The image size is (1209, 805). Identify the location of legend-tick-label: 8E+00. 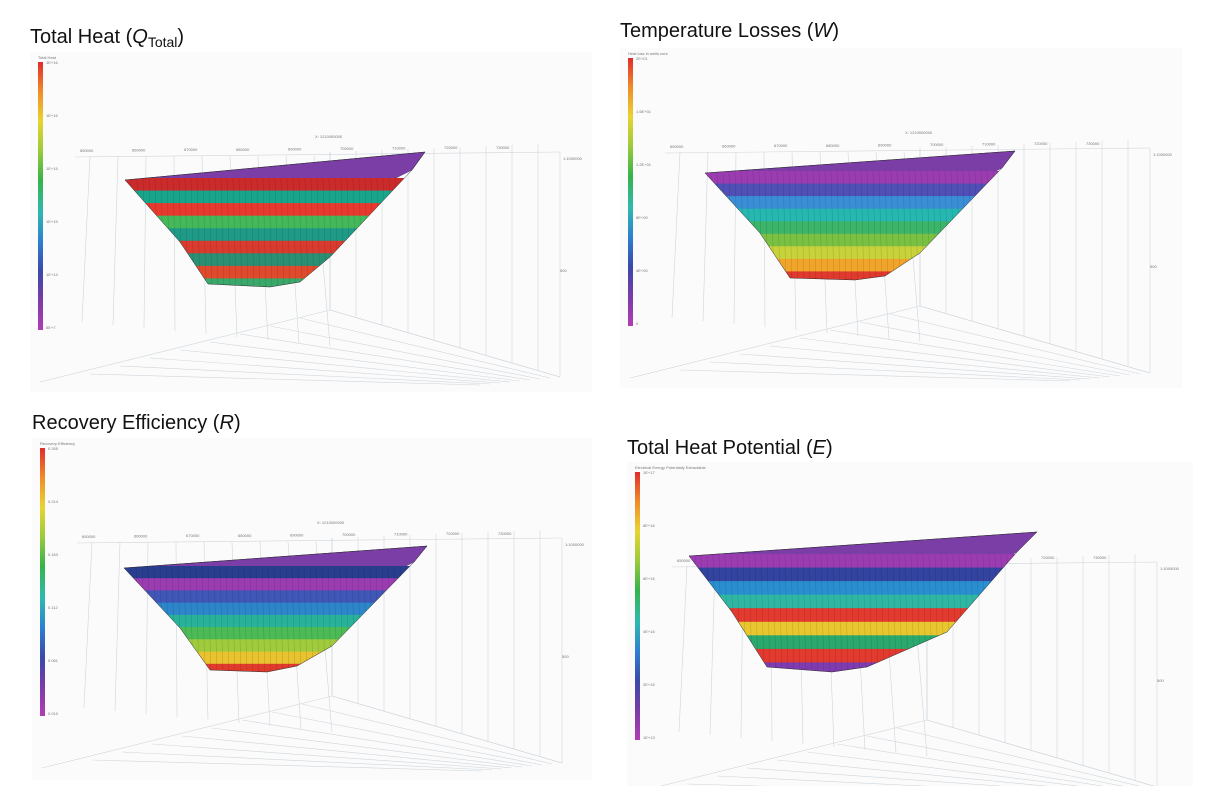
(642, 217).